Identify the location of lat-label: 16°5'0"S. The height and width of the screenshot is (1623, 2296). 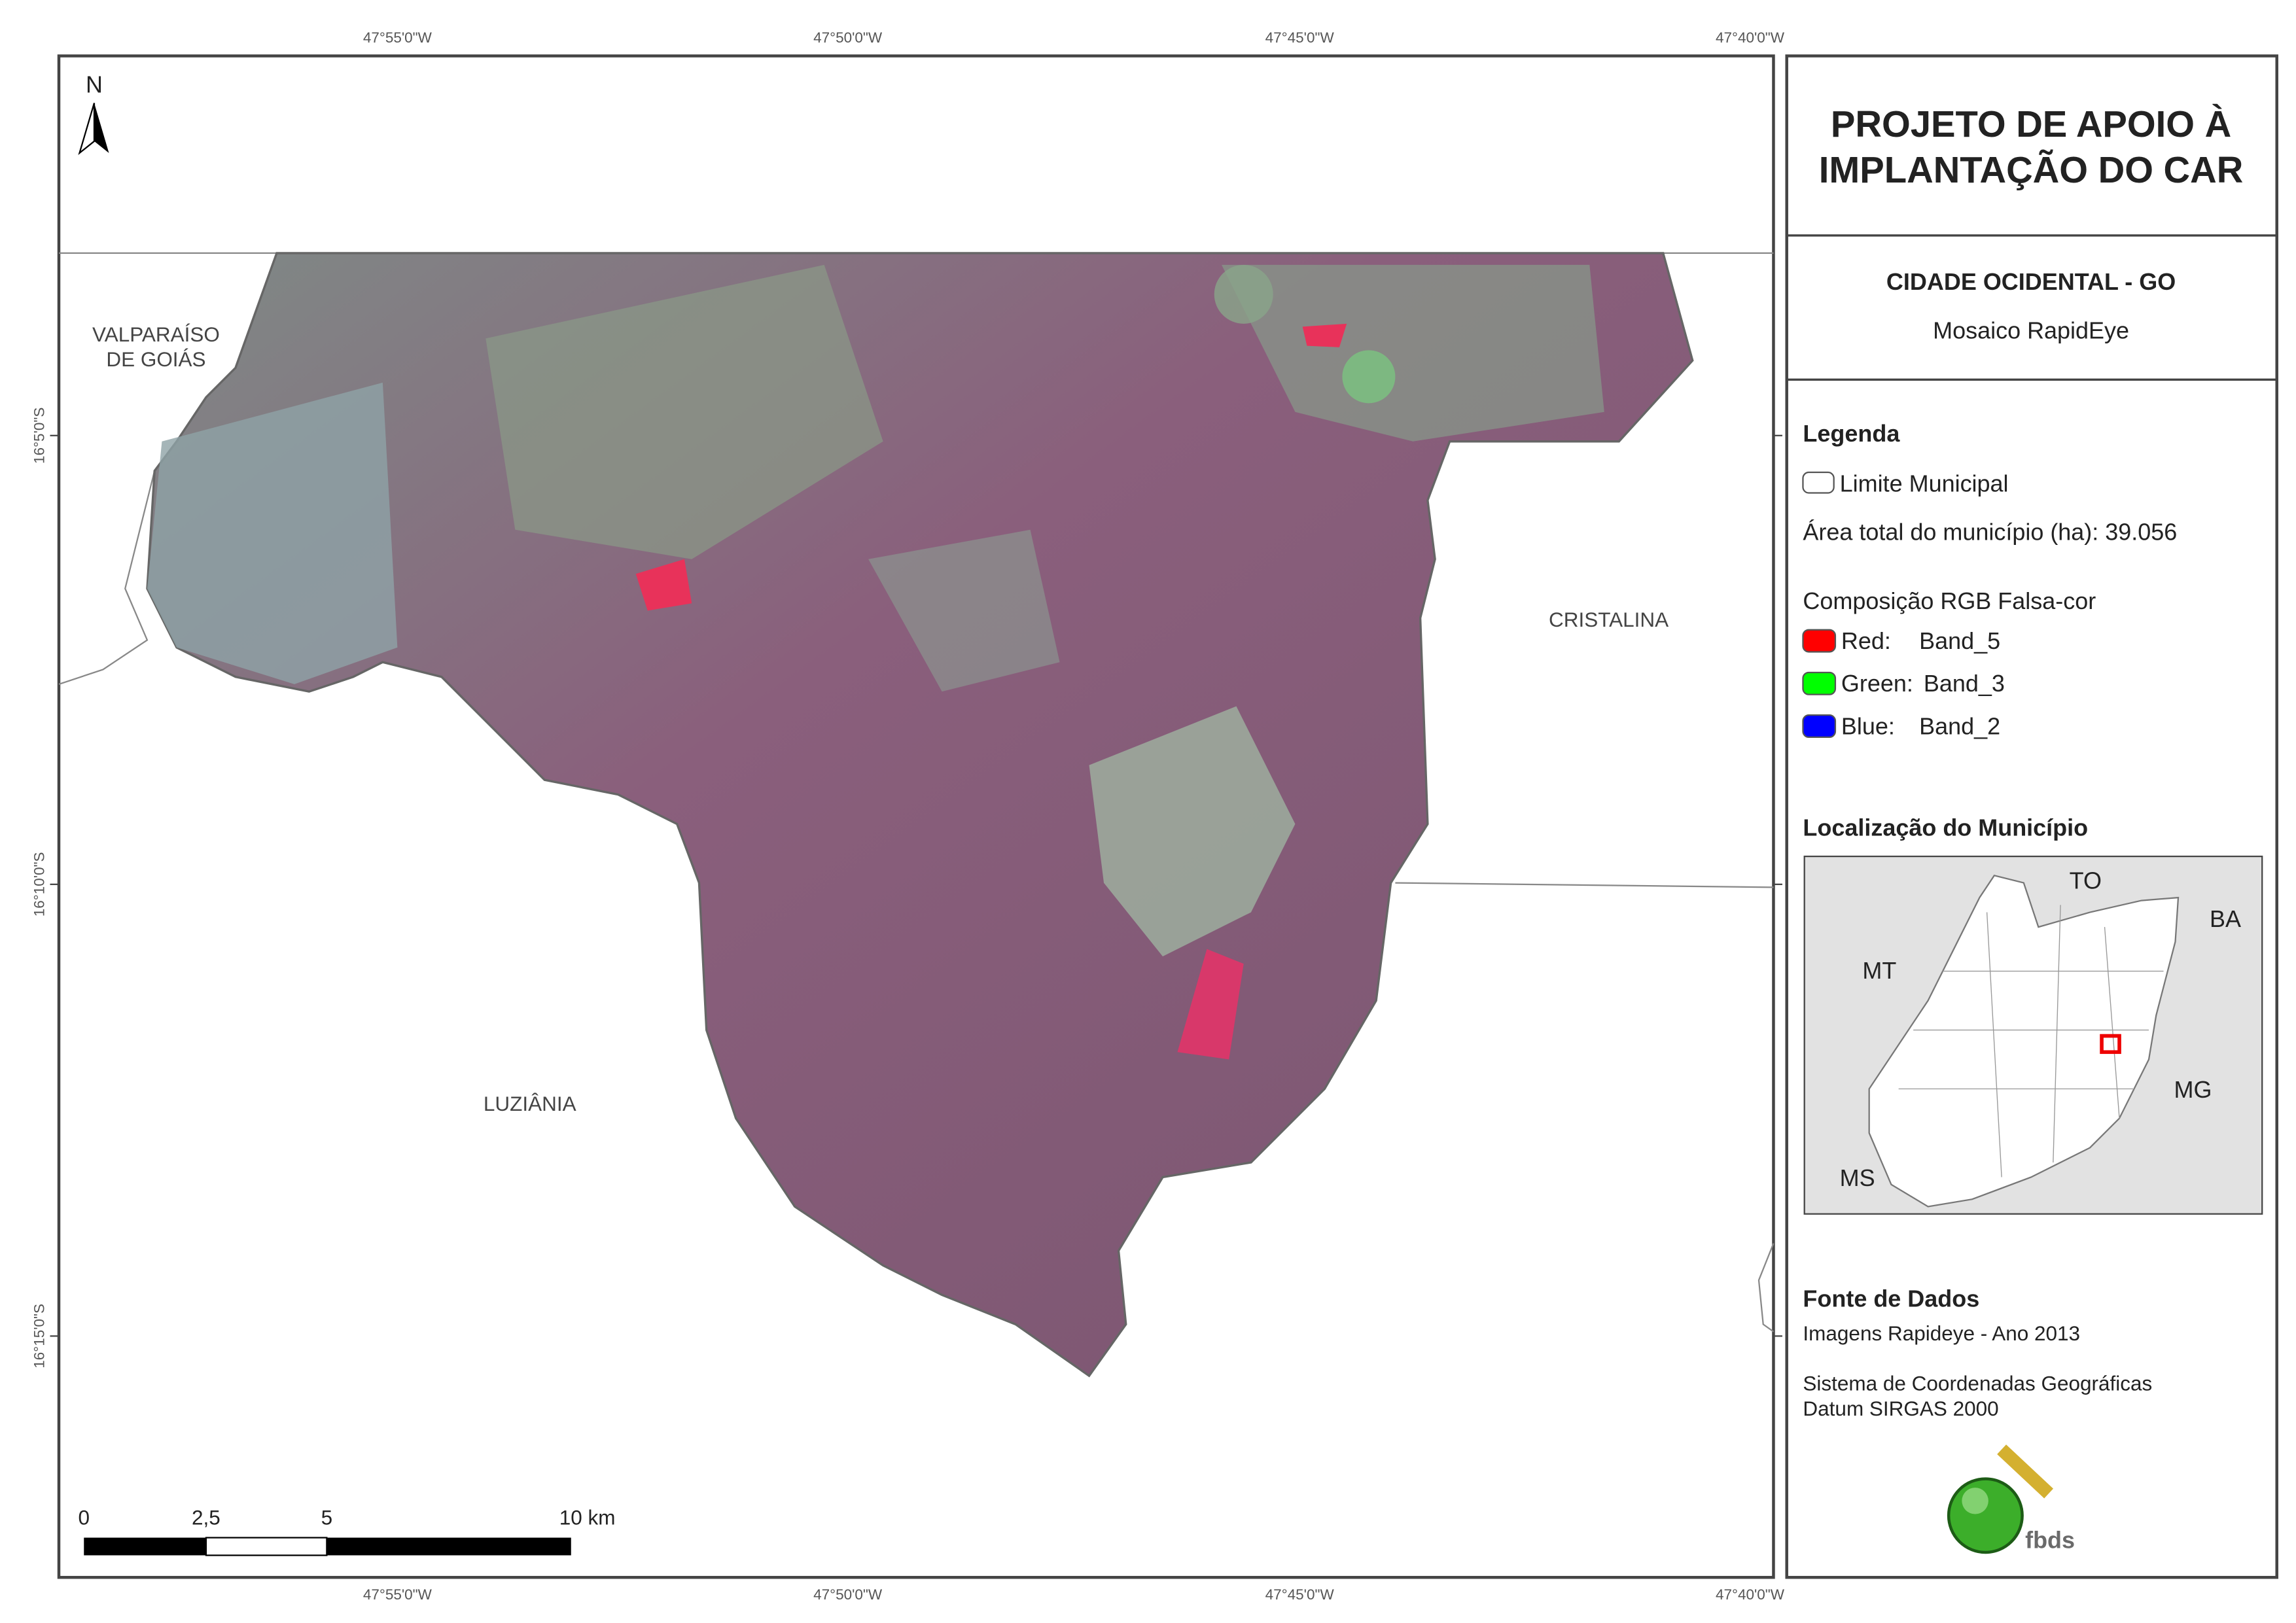
(39, 436).